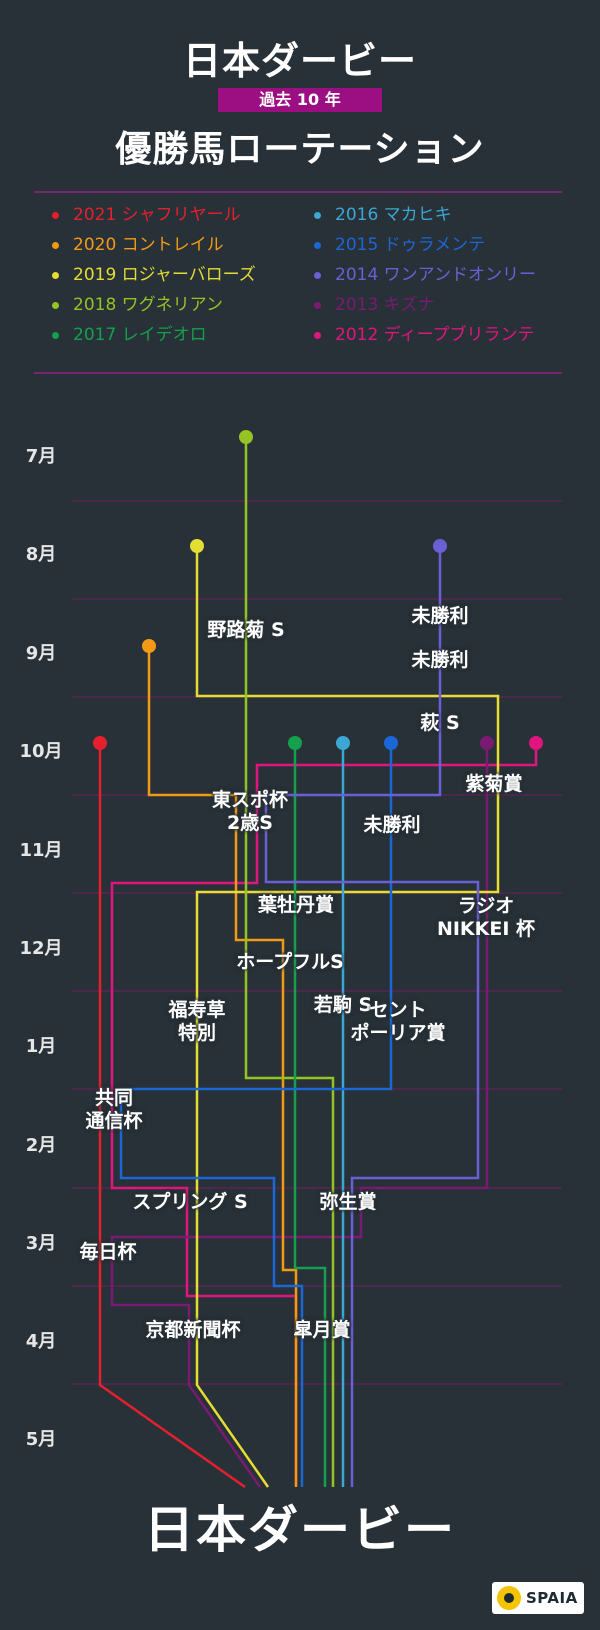 The image size is (600, 1630). What do you see at coordinates (41, 1046) in the screenshot?
I see `month-label: 1月` at bounding box center [41, 1046].